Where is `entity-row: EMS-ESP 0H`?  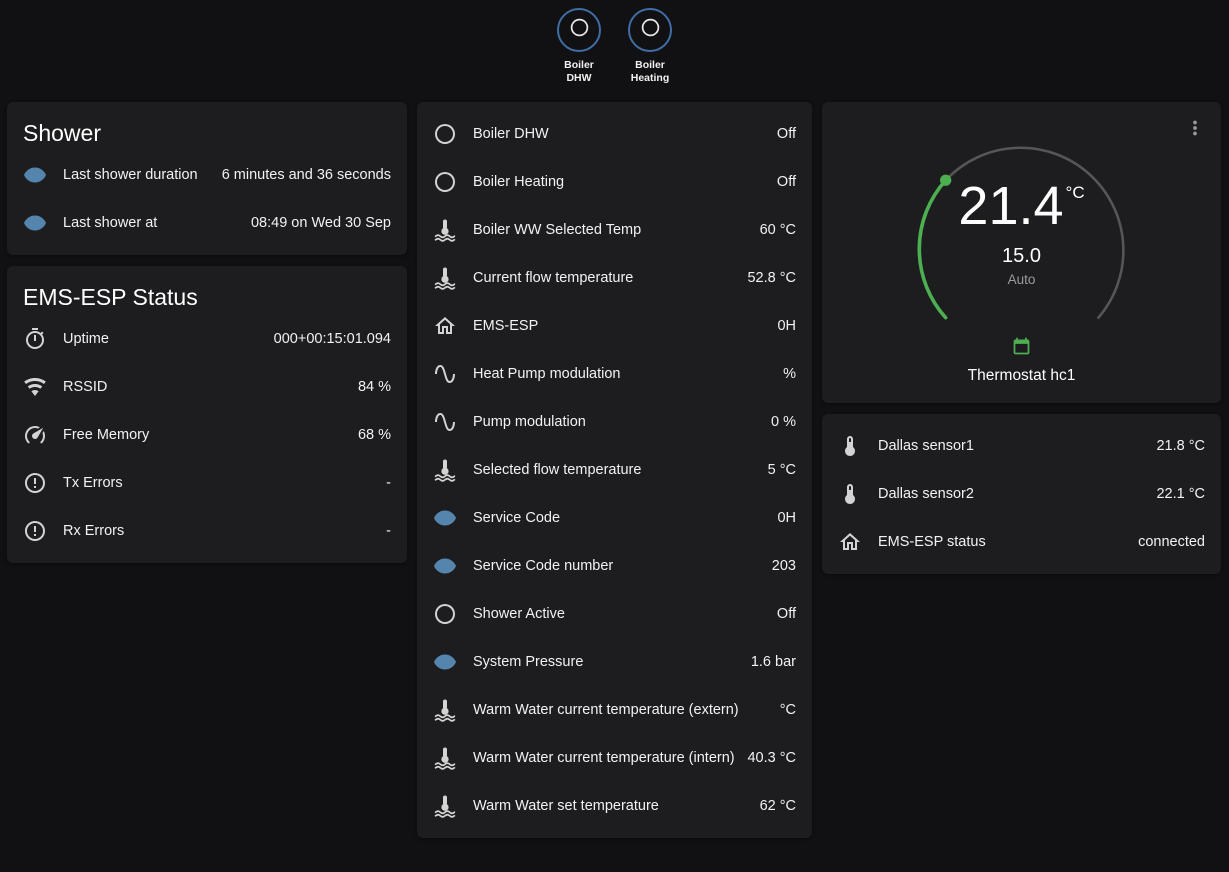
entity-row: EMS-ESP 0H is located at coordinates (614, 326).